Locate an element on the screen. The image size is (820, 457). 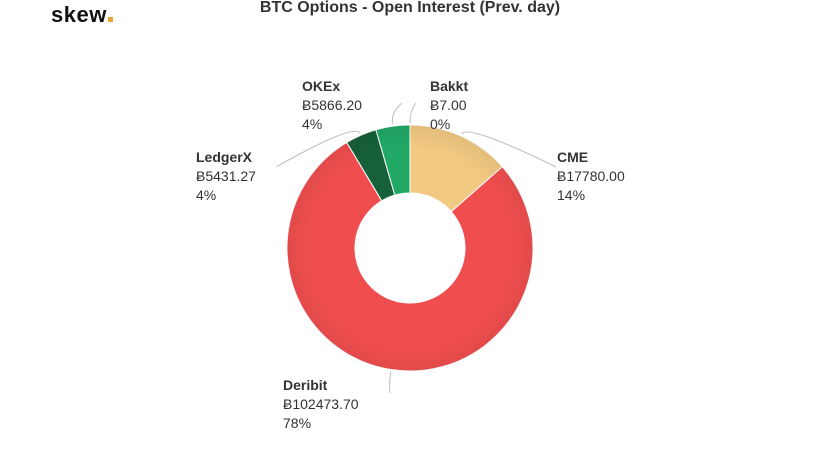
connector-bakkt is located at coordinates (413, 113).